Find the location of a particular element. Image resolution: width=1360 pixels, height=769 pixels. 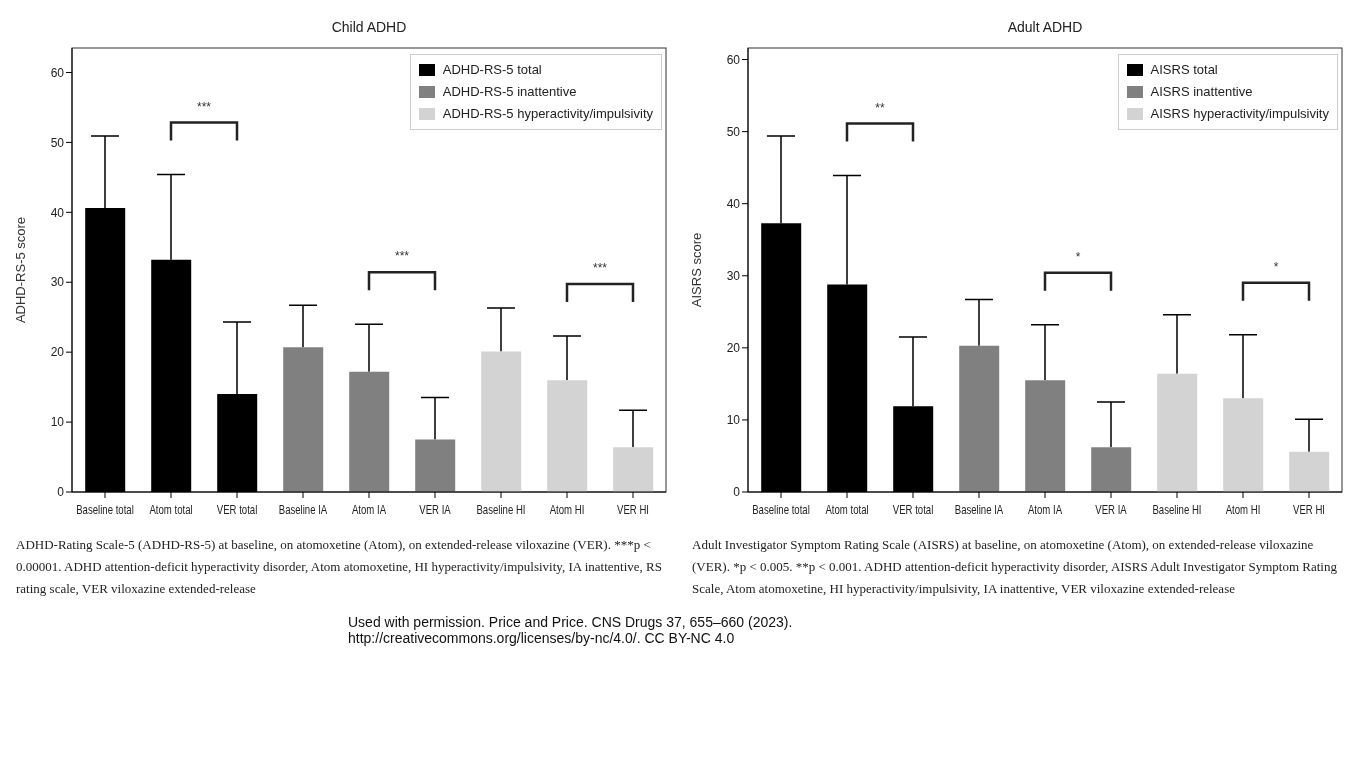

chart-title: Adult ADHD is located at coordinates (1045, 27).